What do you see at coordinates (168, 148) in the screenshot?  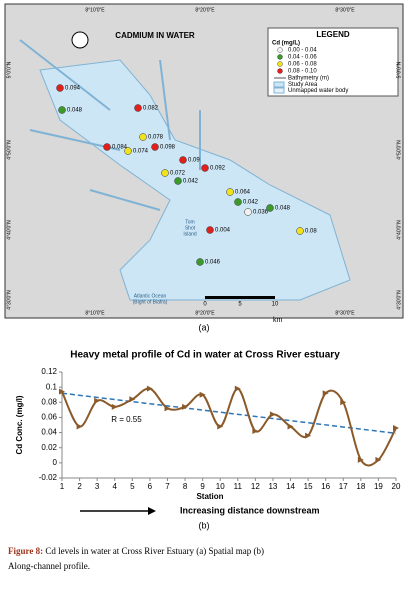 I see `station-label: 0.098` at bounding box center [168, 148].